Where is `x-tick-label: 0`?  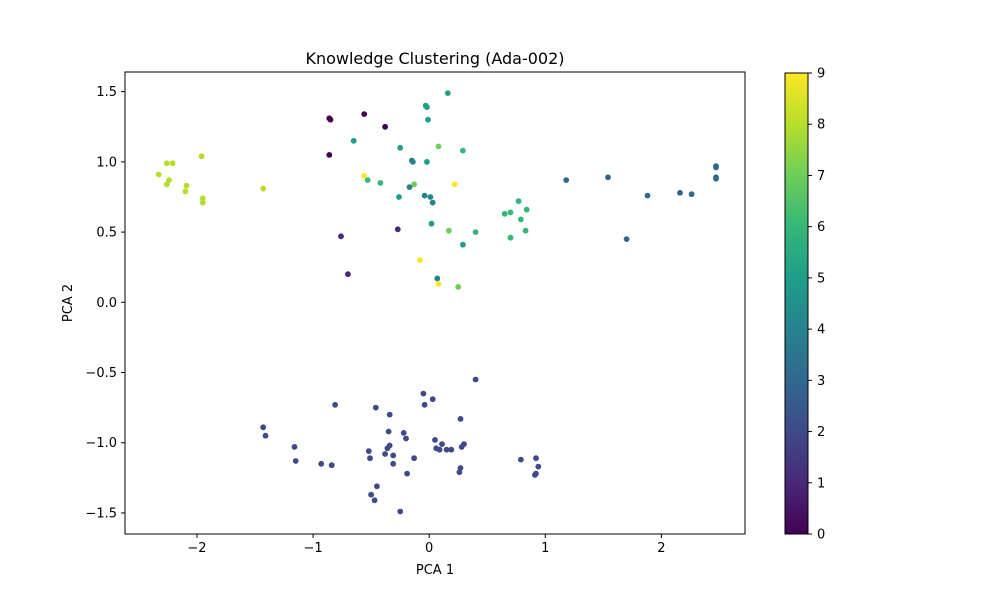 x-tick-label: 0 is located at coordinates (429, 548).